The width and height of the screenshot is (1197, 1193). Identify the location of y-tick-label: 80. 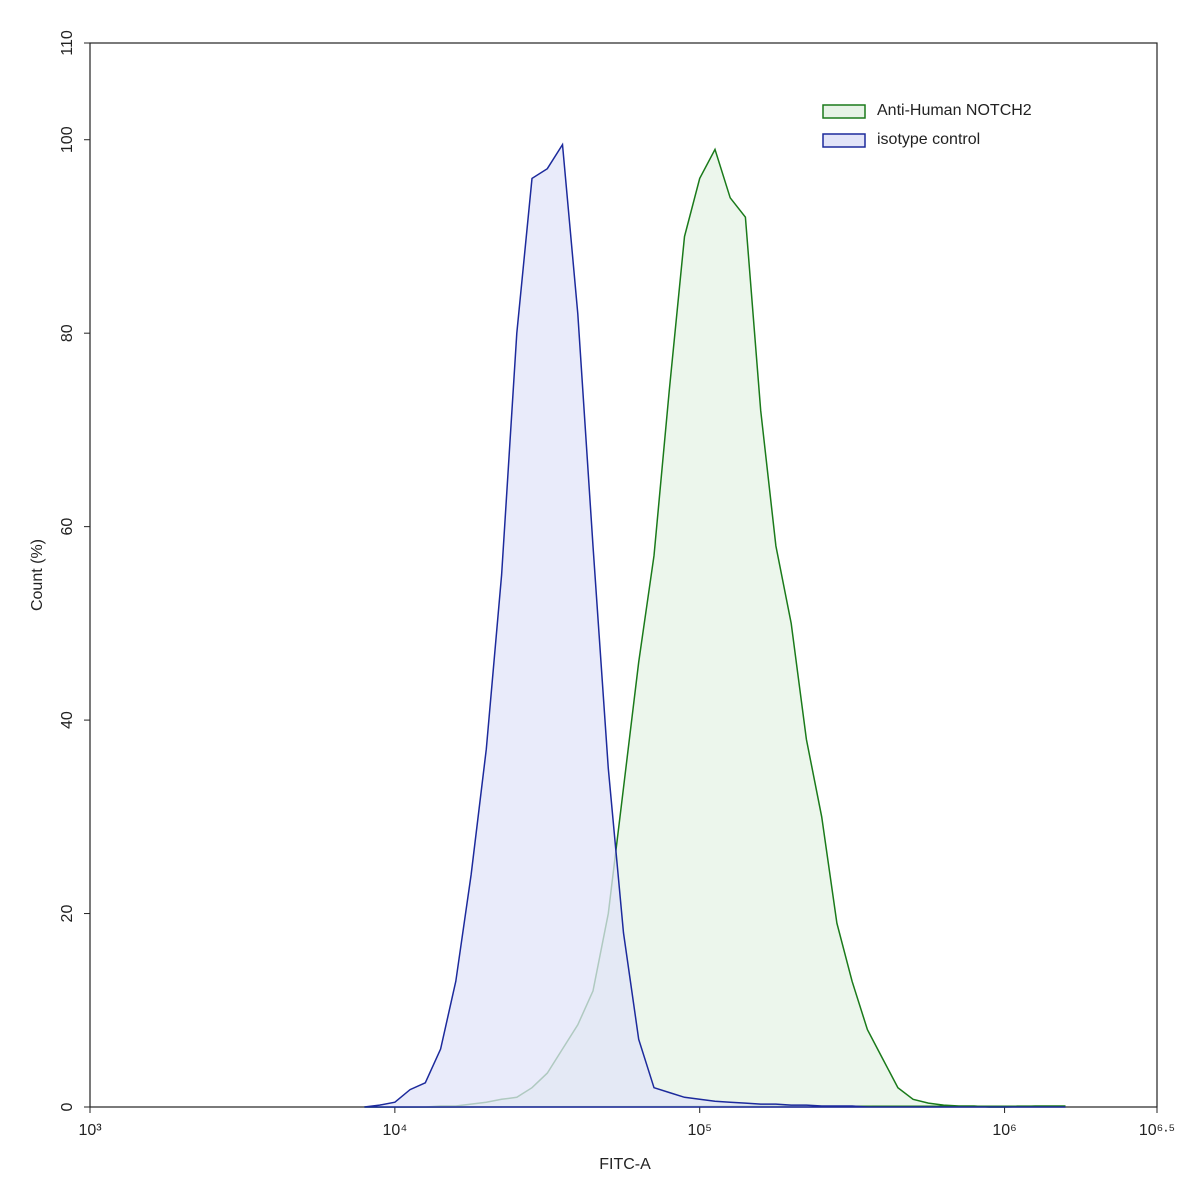
(67, 333).